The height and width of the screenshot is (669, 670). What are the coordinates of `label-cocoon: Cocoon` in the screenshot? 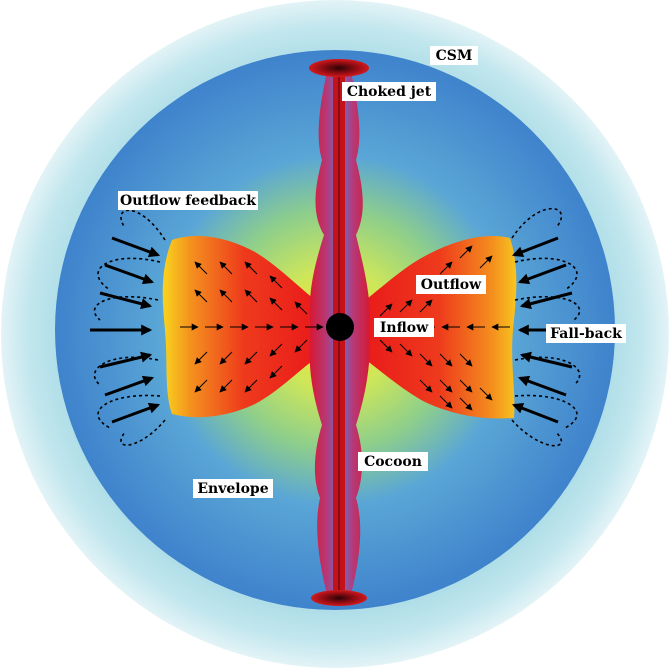 It's located at (393, 461).